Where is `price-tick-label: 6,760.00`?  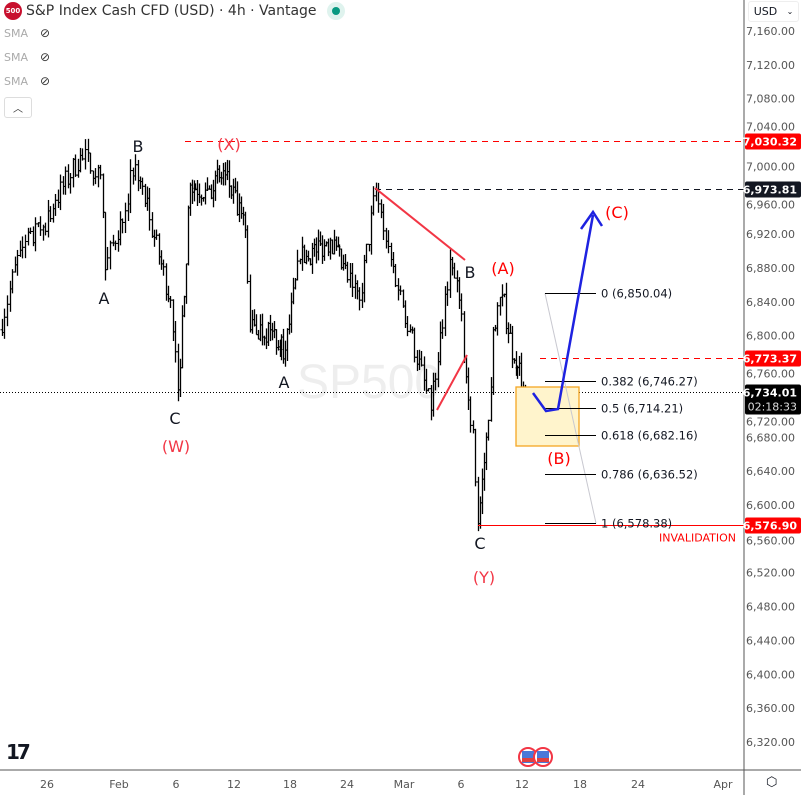
price-tick-label: 6,760.00 is located at coordinates (770, 374).